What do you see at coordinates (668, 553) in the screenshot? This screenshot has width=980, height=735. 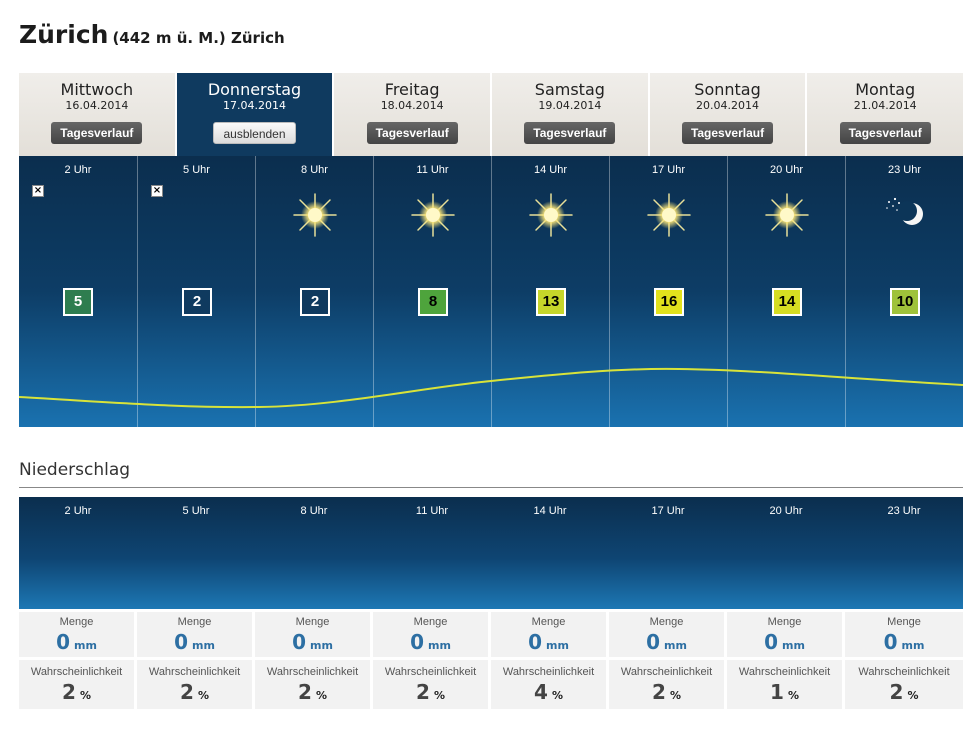 I see `hour-column: 17 Uhr` at bounding box center [668, 553].